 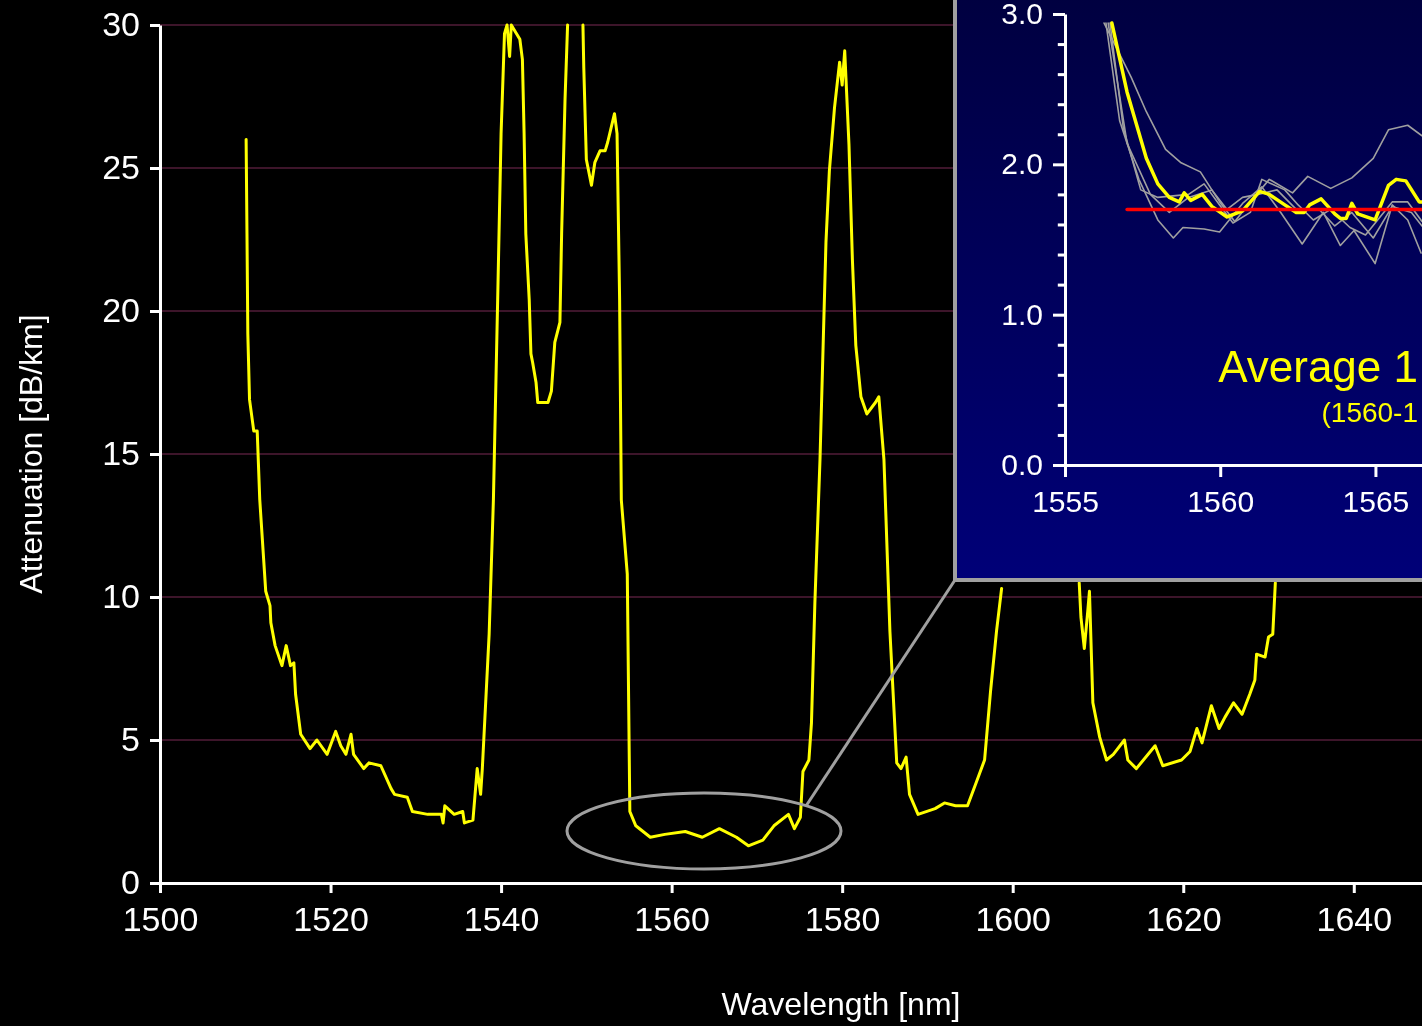 What do you see at coordinates (1183, 919) in the screenshot?
I see `x-tick-label: 1620` at bounding box center [1183, 919].